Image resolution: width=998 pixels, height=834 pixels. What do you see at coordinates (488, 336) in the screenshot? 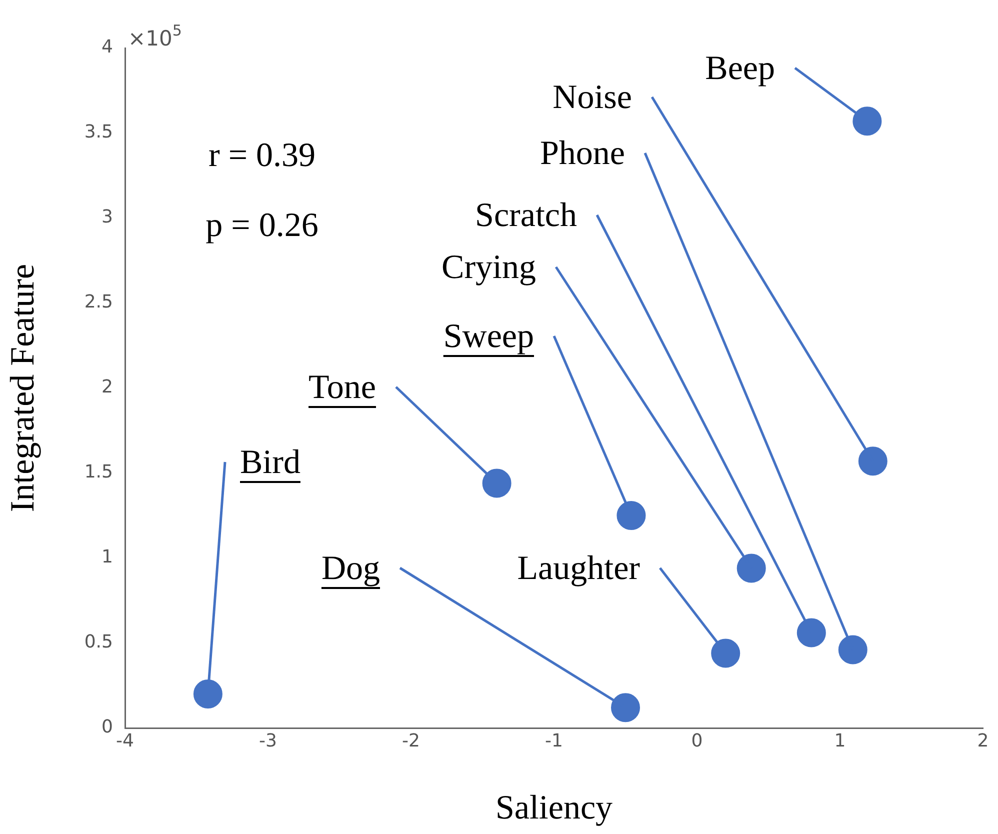
I see `annotation: Sweep` at bounding box center [488, 336].